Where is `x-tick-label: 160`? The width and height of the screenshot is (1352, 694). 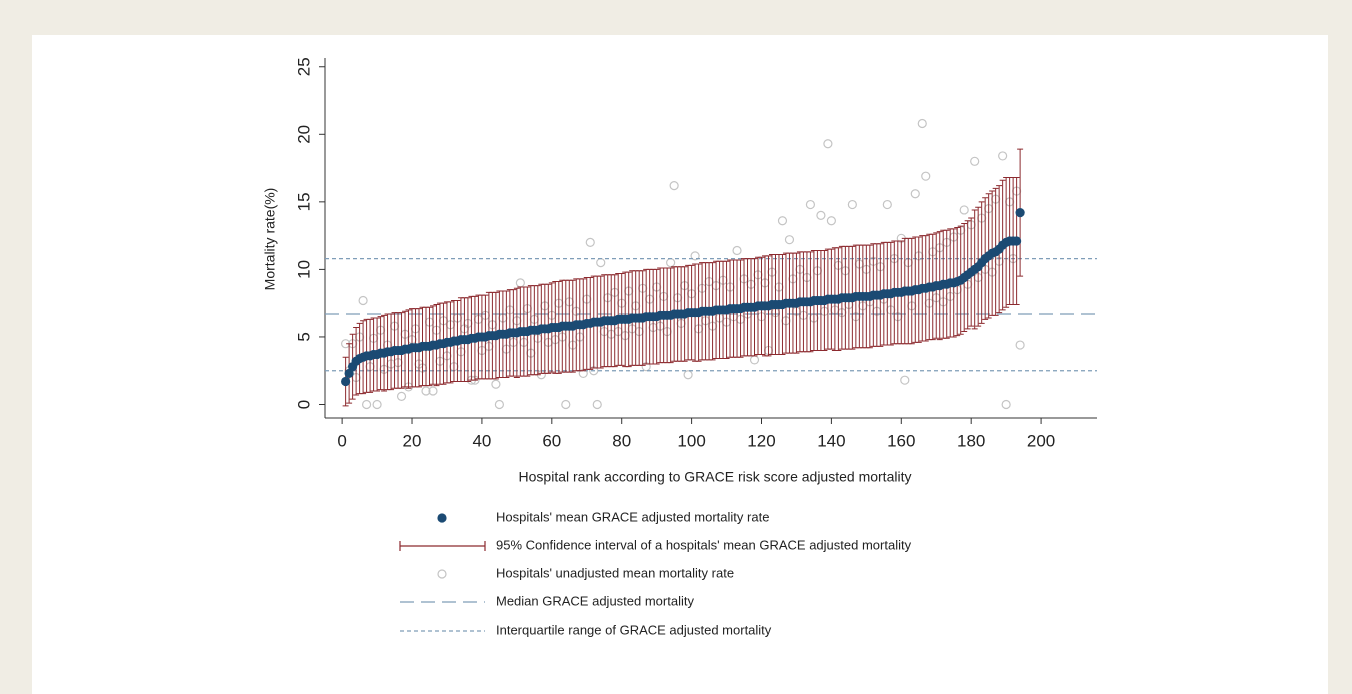 x-tick-label: 160 is located at coordinates (901, 440).